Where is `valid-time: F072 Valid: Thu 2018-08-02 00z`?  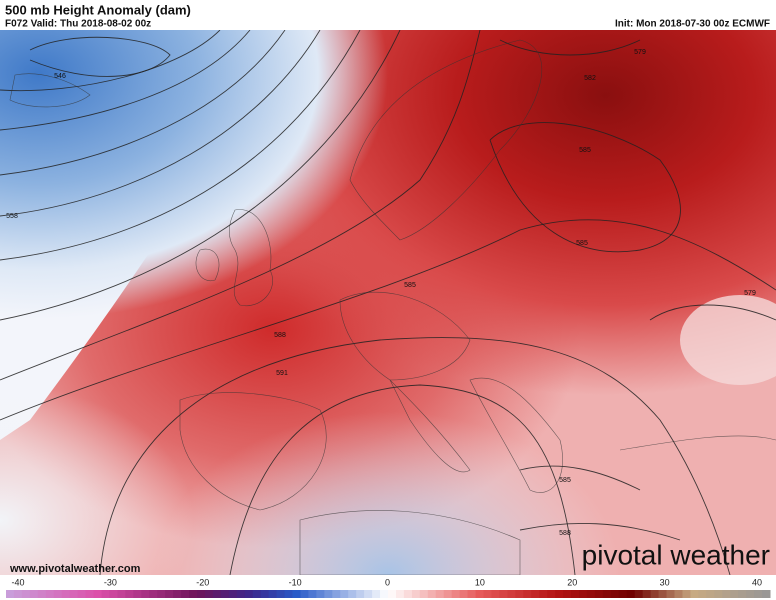 valid-time: F072 Valid: Thu 2018-08-02 00z is located at coordinates (78, 24).